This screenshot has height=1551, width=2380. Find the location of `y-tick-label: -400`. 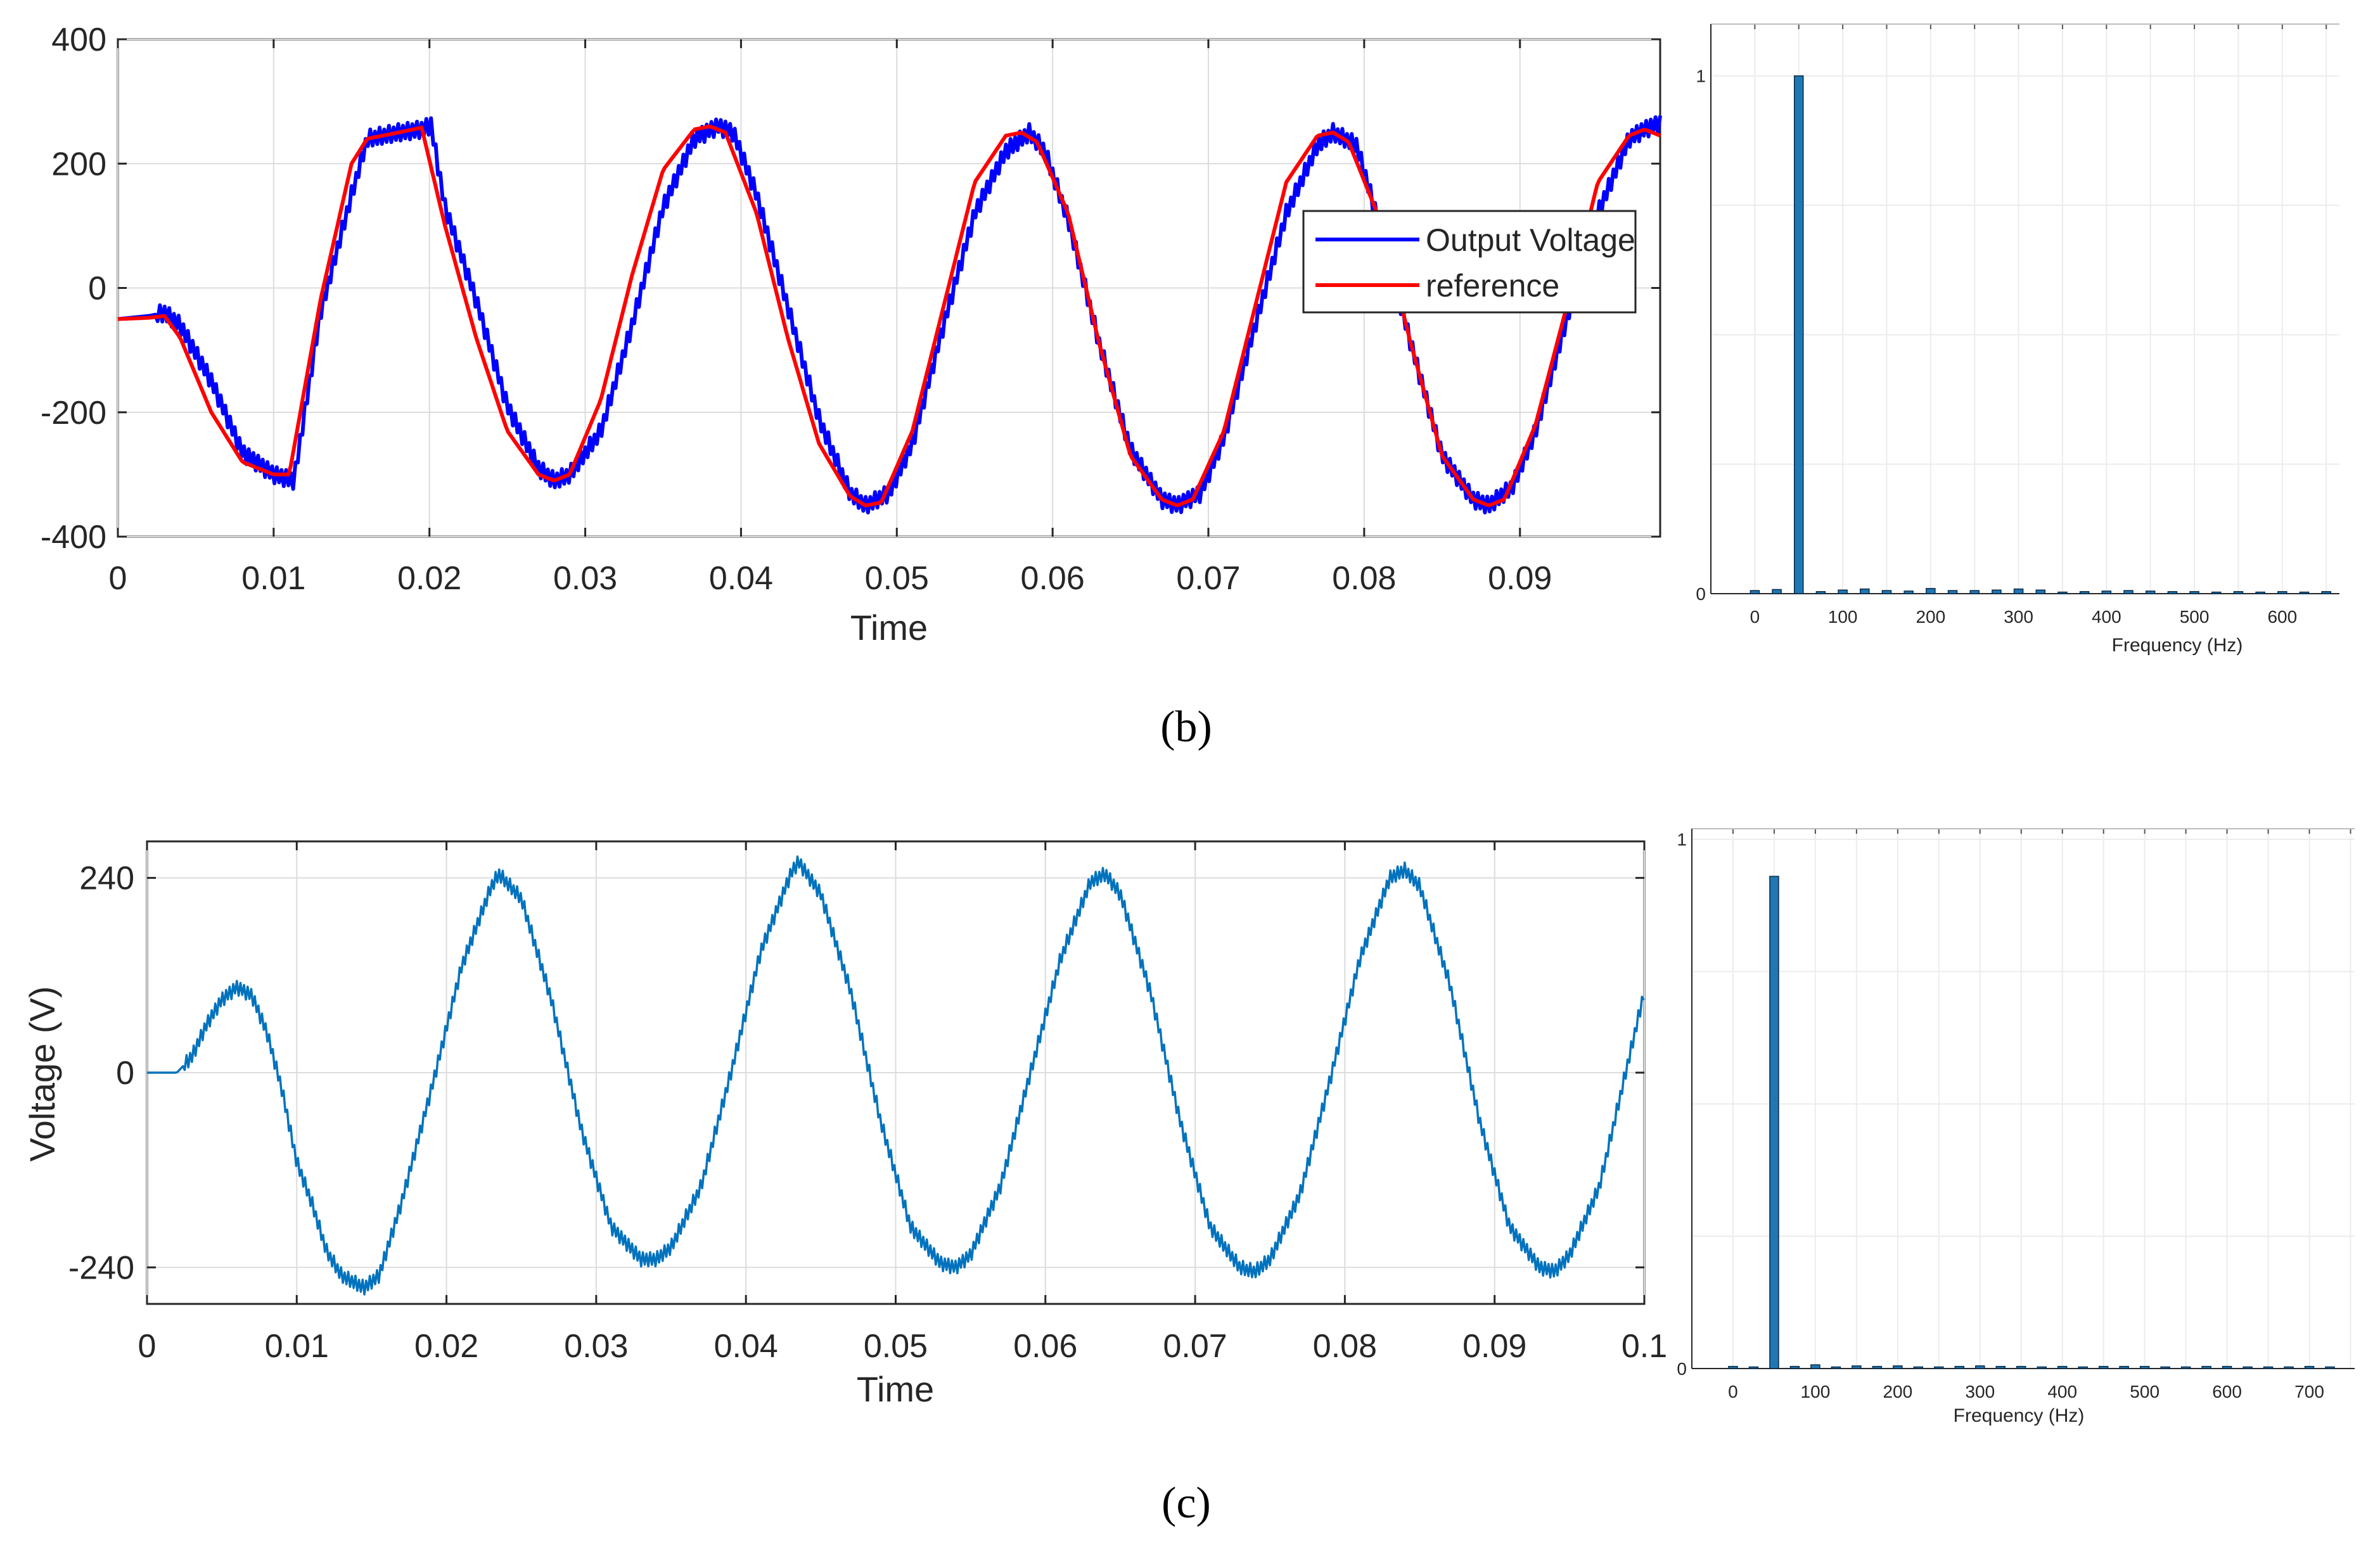

y-tick-label: -400 is located at coordinates (73, 537).